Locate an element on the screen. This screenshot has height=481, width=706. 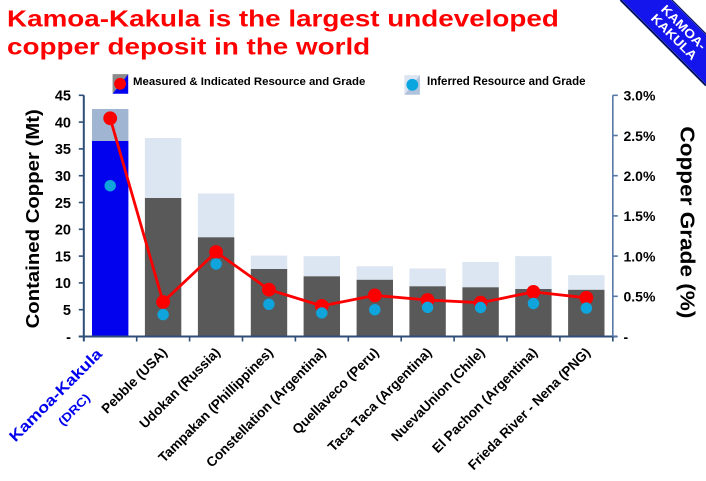
svg-text: 25 is located at coordinates (63, 204).